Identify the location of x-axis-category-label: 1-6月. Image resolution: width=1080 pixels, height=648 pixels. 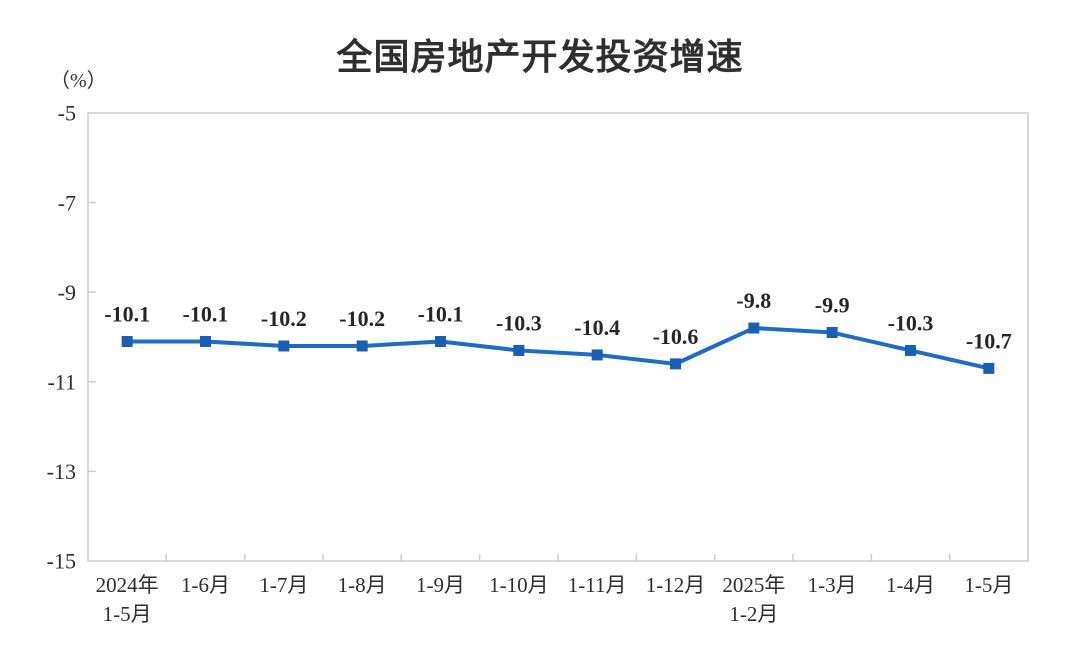
(205, 585).